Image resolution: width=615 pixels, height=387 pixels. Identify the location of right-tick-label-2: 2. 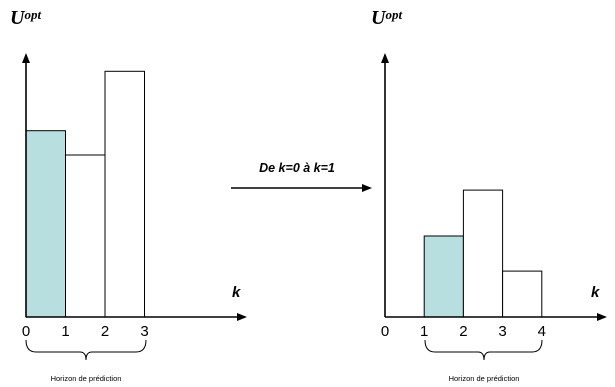
(463, 331).